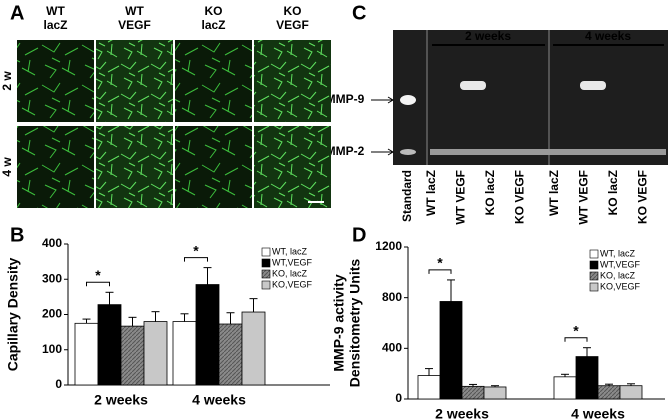  I want to click on row-label: 4 w, so click(7, 167).